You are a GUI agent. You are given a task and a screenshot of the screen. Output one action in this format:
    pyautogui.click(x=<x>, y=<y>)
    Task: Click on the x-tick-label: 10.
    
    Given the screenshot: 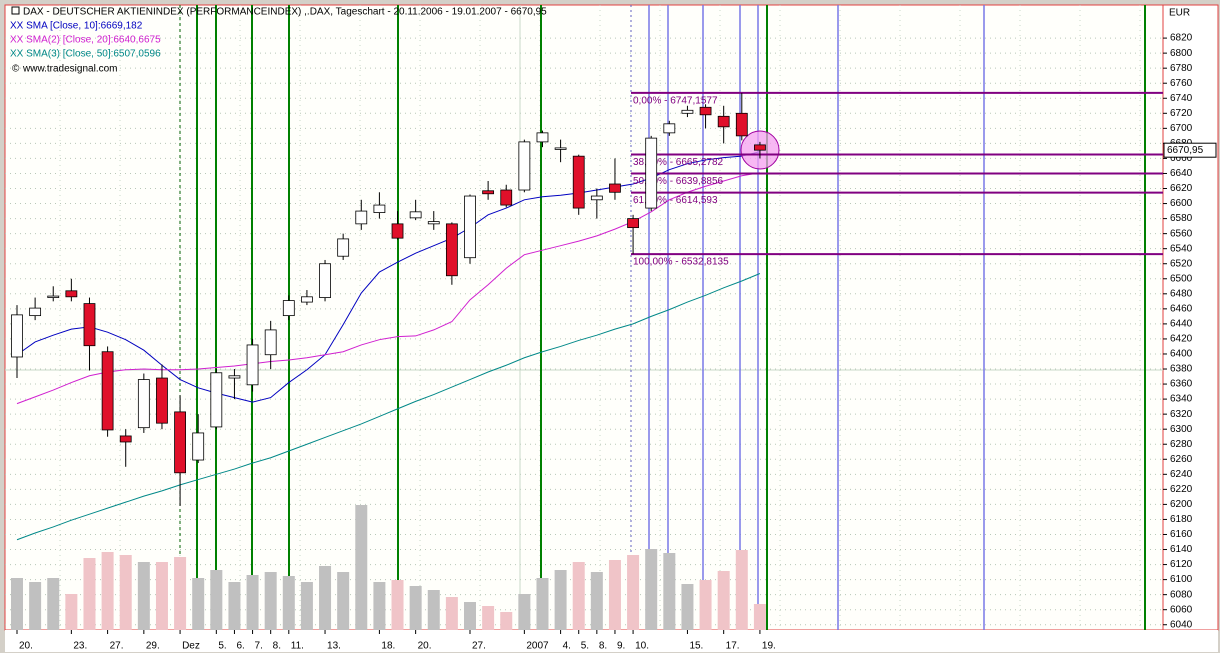 What is the action you would take?
    pyautogui.click(x=642, y=646)
    